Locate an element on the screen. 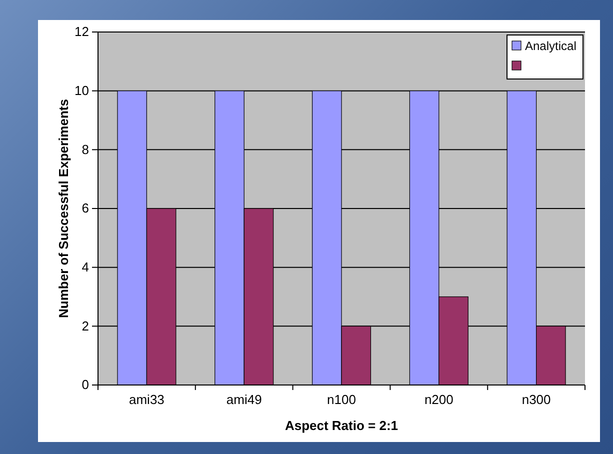 The height and width of the screenshot is (454, 613). x-axis-title: Aspect Ratio = 2:1 is located at coordinates (341, 425).